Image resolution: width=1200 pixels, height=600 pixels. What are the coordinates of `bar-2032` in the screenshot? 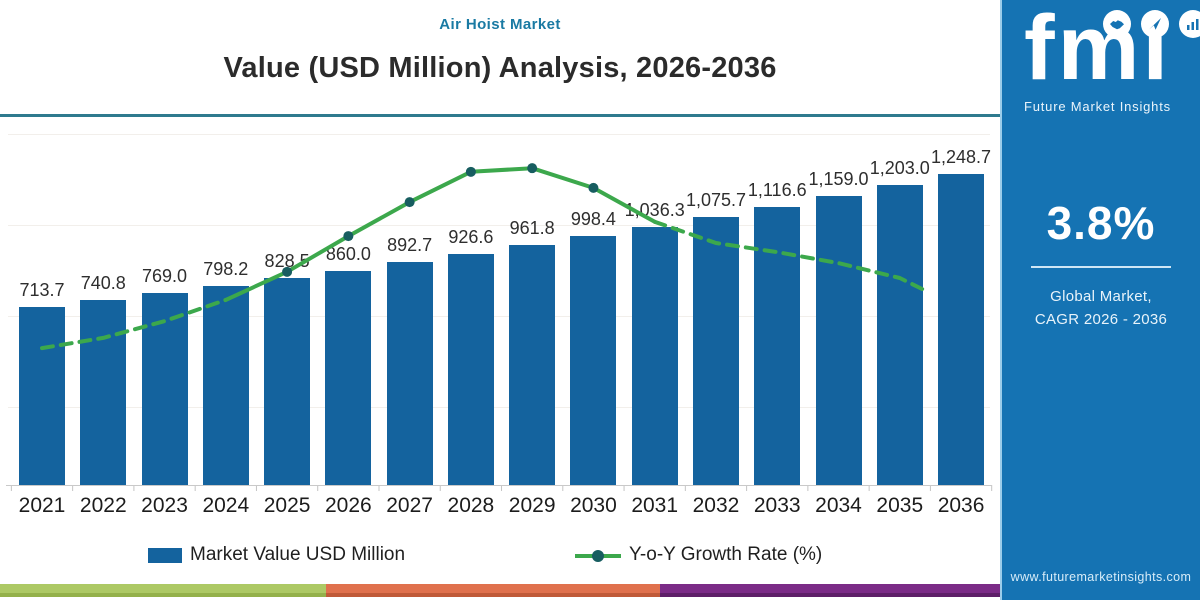 It's located at (715, 350).